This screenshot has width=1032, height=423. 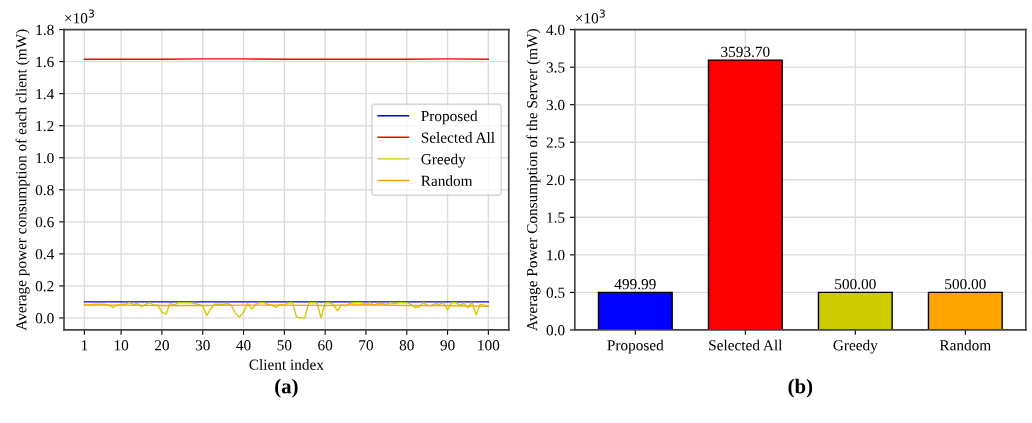 What do you see at coordinates (555, 142) in the screenshot?
I see `y-tick-label: 2.5` at bounding box center [555, 142].